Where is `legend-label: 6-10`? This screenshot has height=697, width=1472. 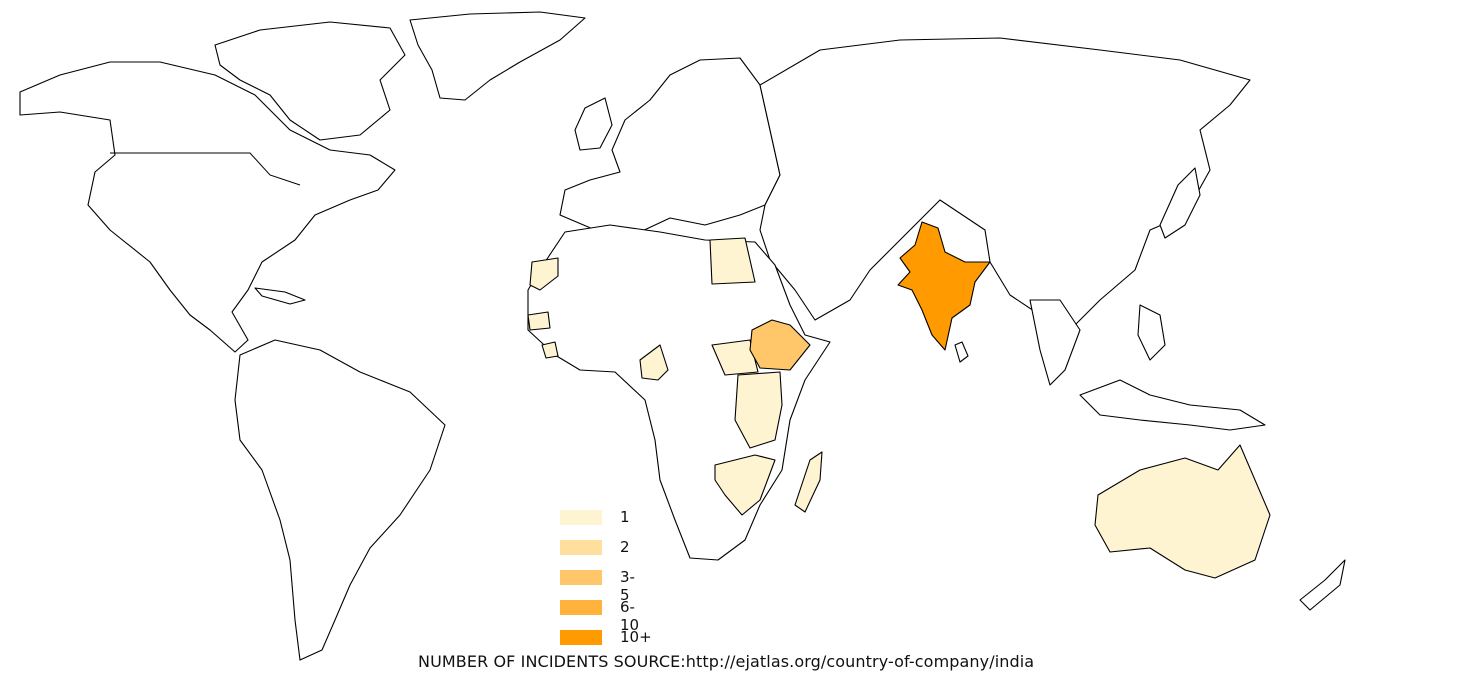 legend-label: 6-10 is located at coordinates (630, 616).